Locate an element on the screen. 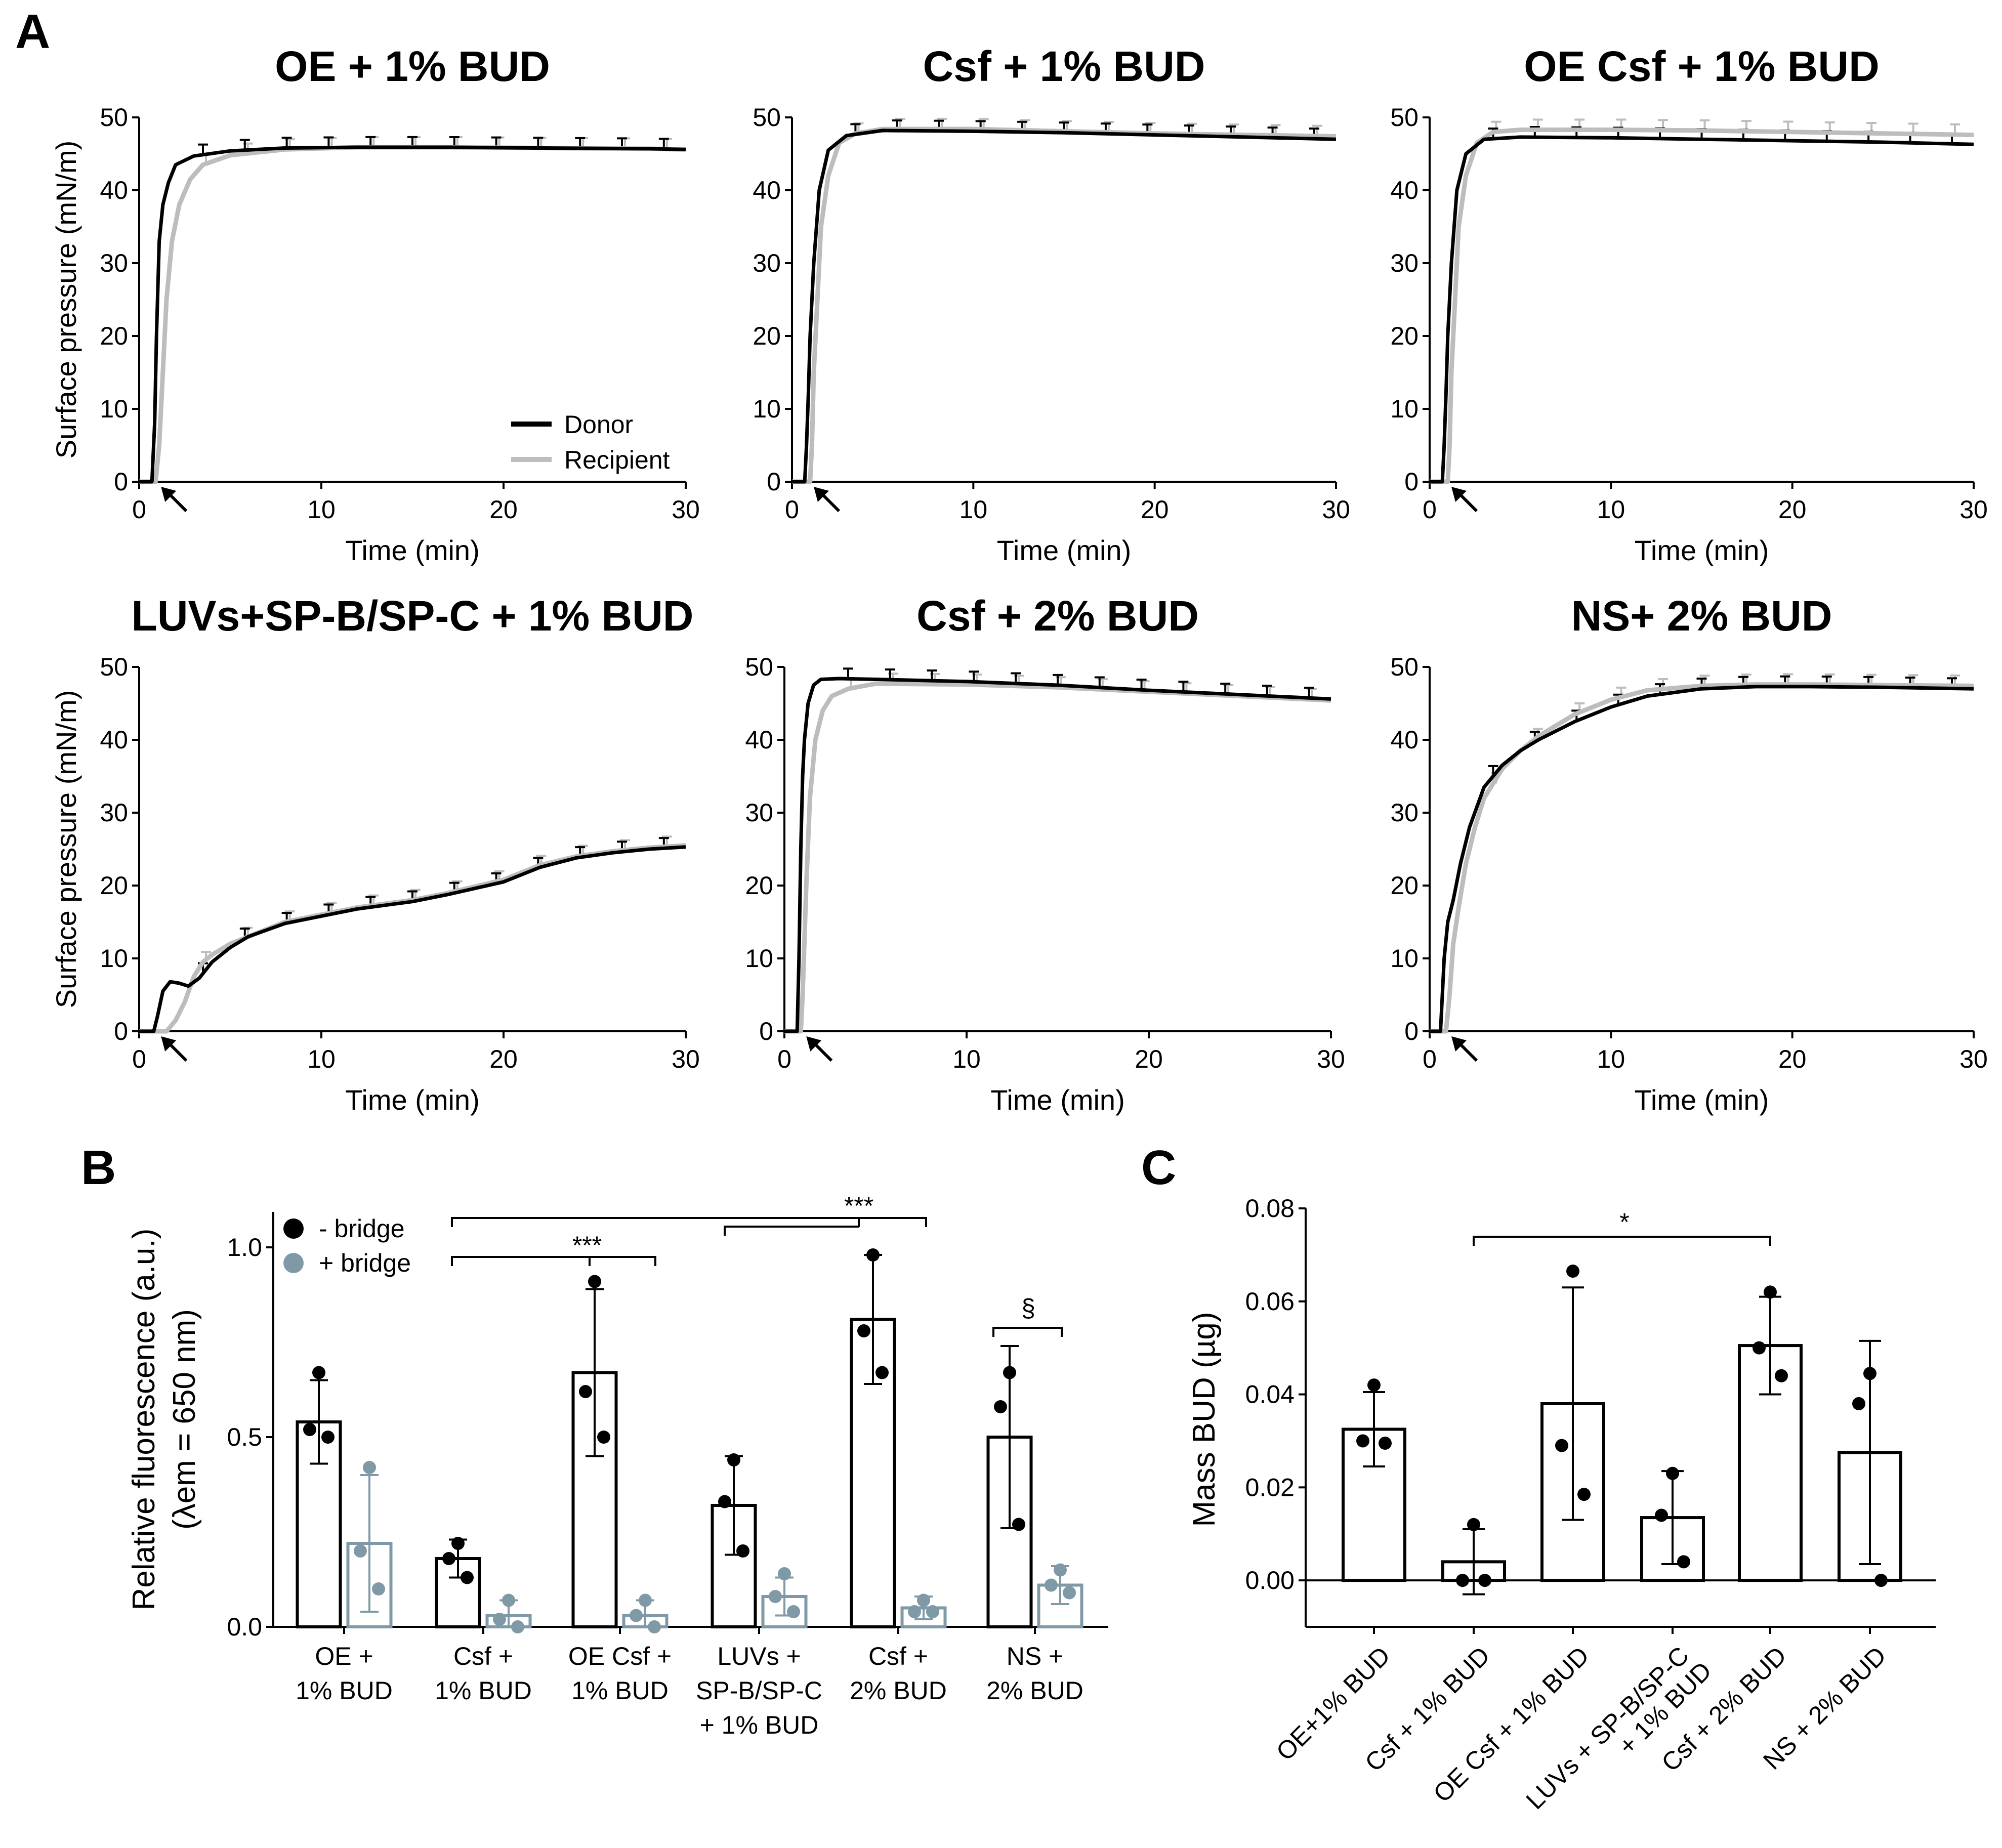 This screenshot has height=1848, width=2002. y-tick-label: 0.02 is located at coordinates (1270, 1487).